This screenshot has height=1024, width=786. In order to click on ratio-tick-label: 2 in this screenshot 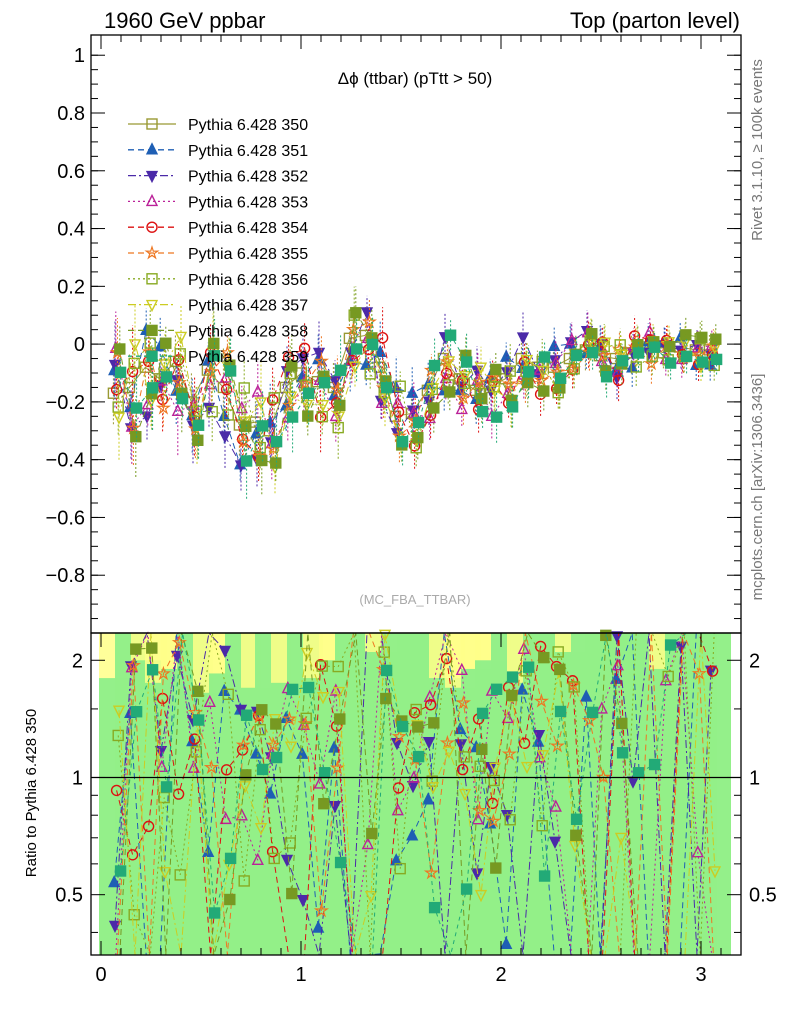, I will do `click(77, 661)`.